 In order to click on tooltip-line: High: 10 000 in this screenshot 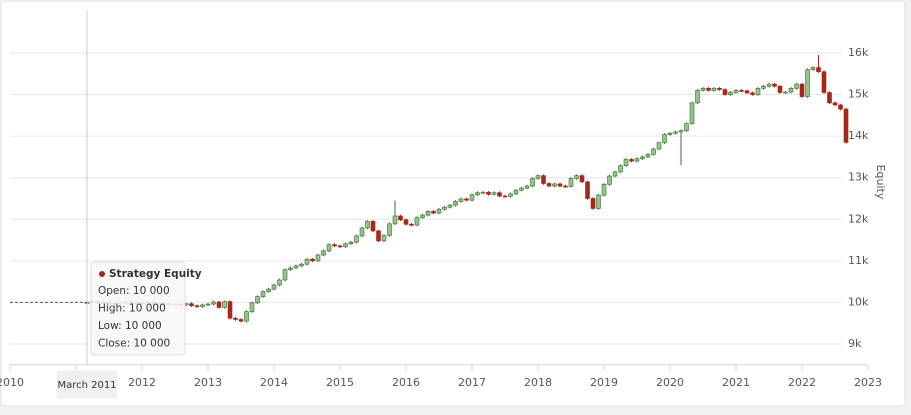, I will do `click(132, 309)`.